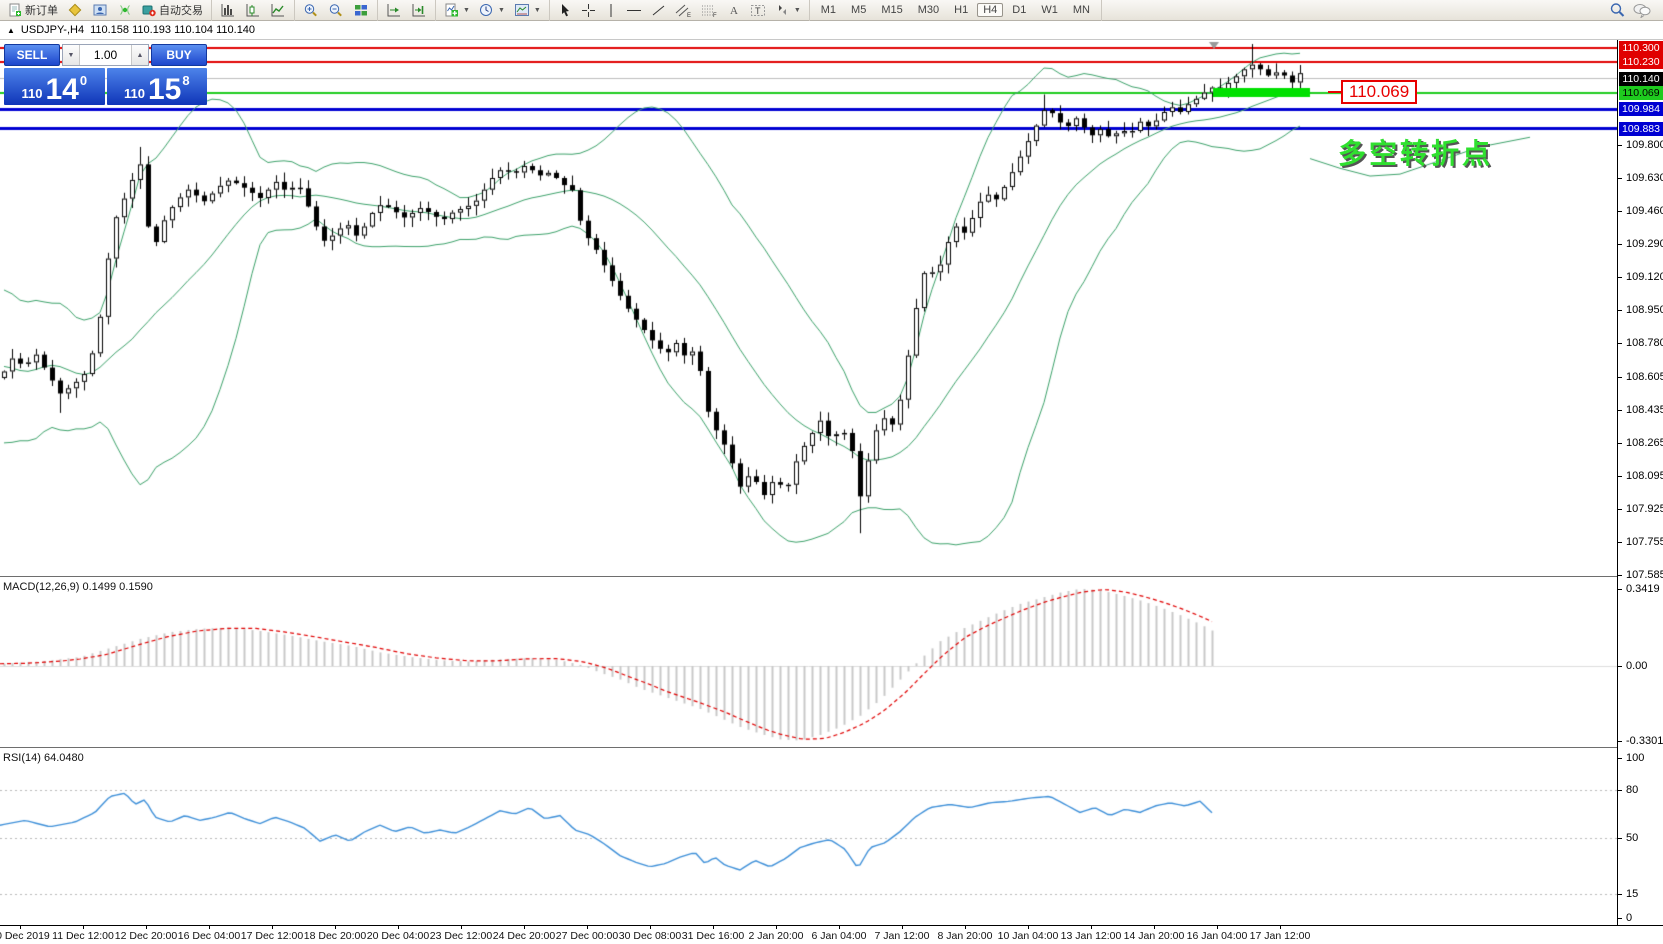 The height and width of the screenshot is (944, 1663). What do you see at coordinates (32, 55) in the screenshot?
I see `sell-button: SELL` at bounding box center [32, 55].